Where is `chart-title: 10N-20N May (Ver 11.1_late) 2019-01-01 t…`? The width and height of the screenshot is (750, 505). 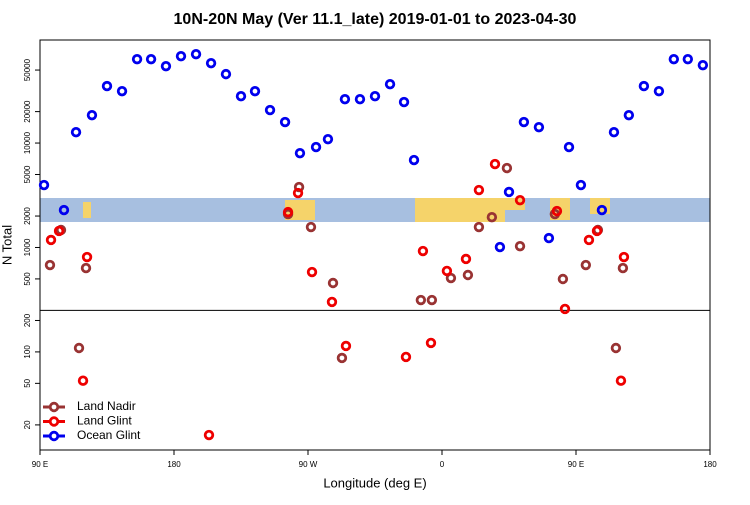 chart-title: 10N-20N May (Ver 11.1_late) 2019-01-01 t… is located at coordinates (375, 19).